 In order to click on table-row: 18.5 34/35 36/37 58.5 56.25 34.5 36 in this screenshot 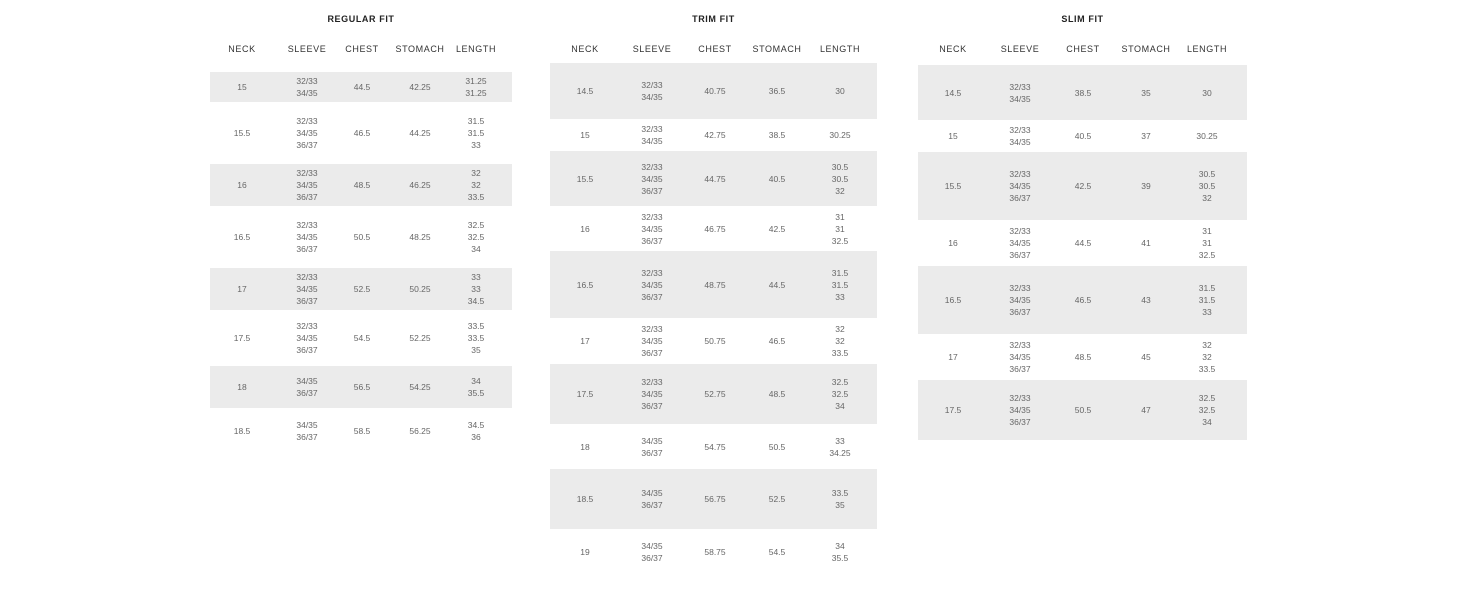, I will do `click(361, 430)`.